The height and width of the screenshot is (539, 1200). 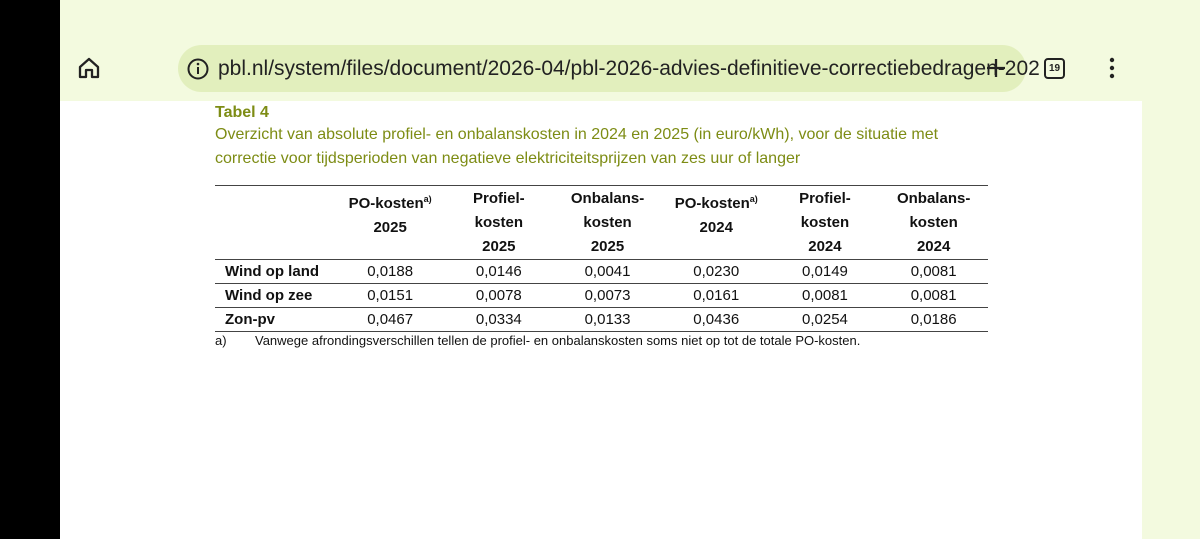 What do you see at coordinates (498, 295) in the screenshot?
I see `cell-value: 0,0078` at bounding box center [498, 295].